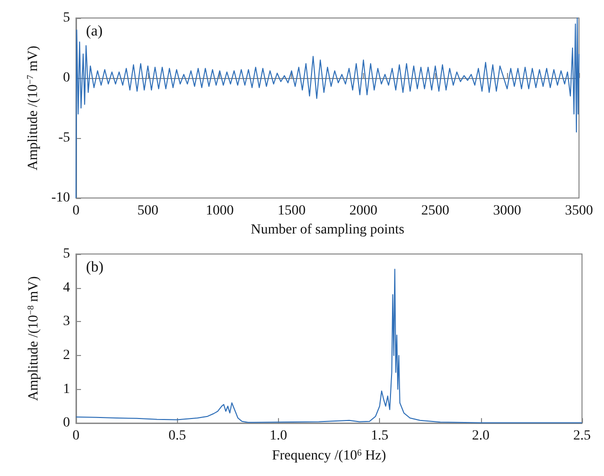  I want to click on x-tick-label: 1.0, so click(279, 436).